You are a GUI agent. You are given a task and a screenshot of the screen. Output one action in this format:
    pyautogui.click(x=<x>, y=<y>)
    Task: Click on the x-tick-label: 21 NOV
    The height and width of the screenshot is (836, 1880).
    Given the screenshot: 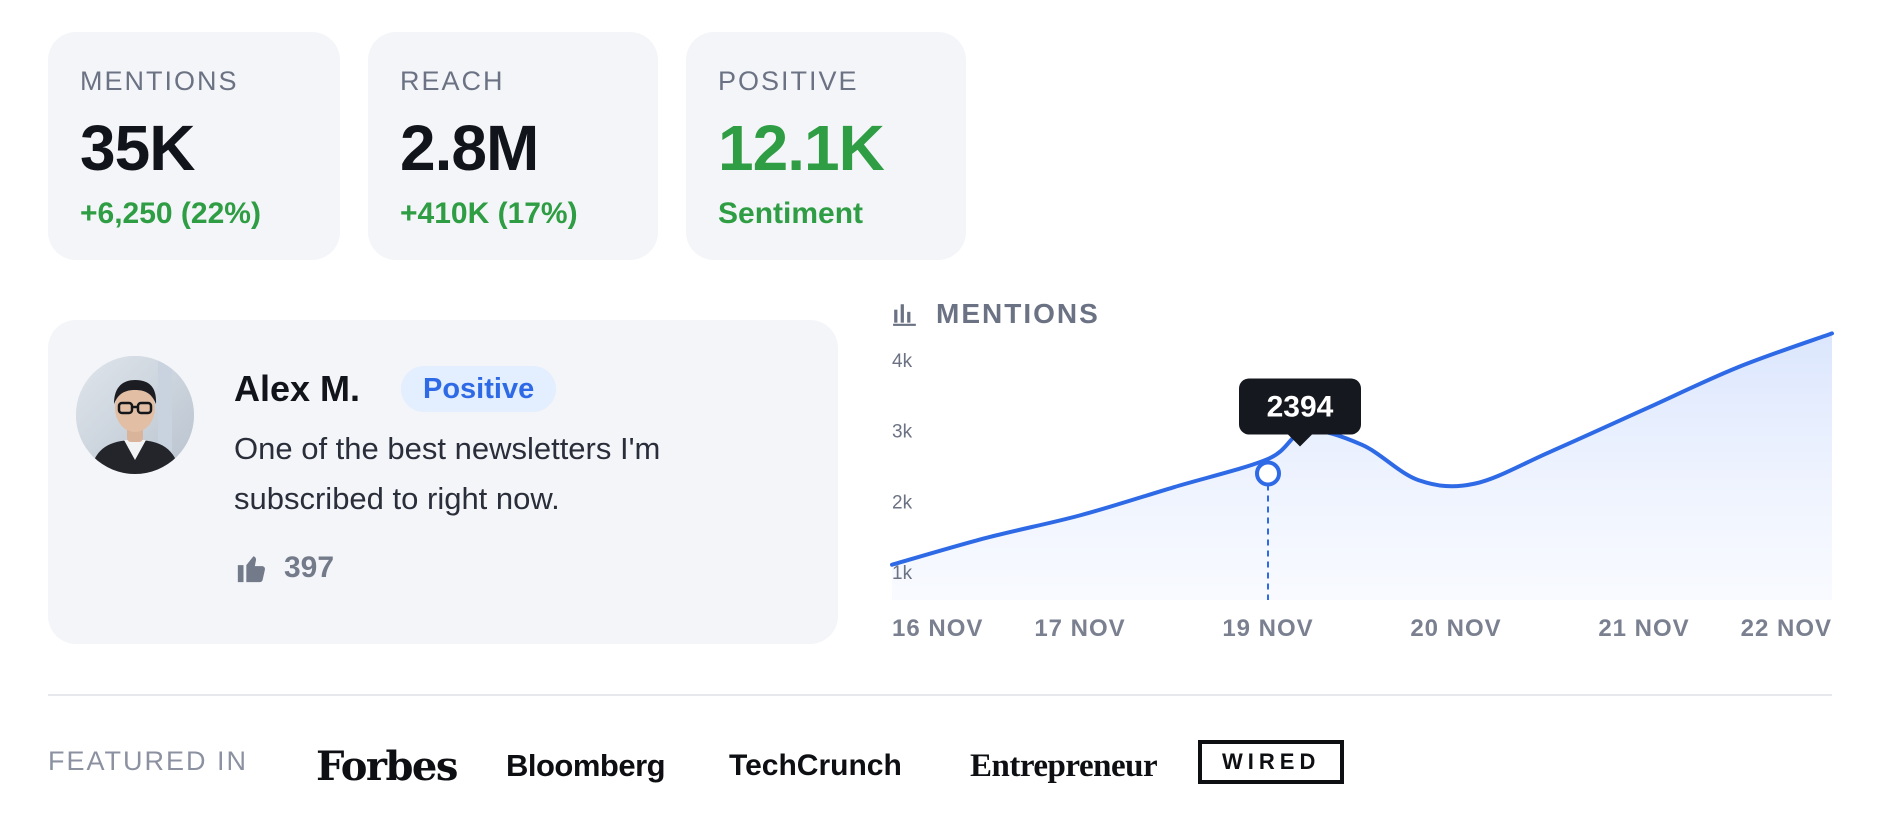 What is the action you would take?
    pyautogui.click(x=1643, y=628)
    